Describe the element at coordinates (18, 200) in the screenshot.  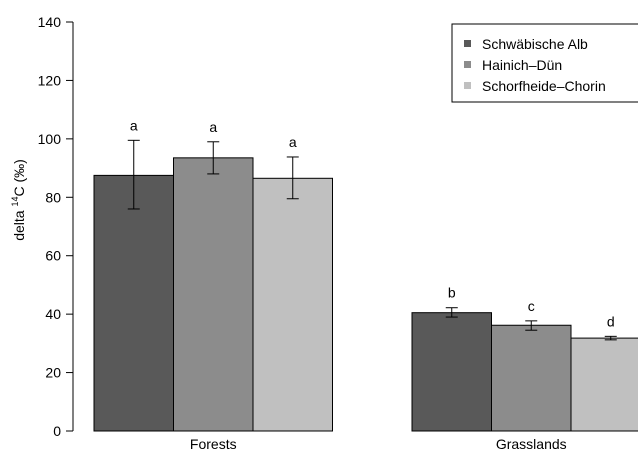
I see `y-axis-label: delta 14C (‰)` at that location.